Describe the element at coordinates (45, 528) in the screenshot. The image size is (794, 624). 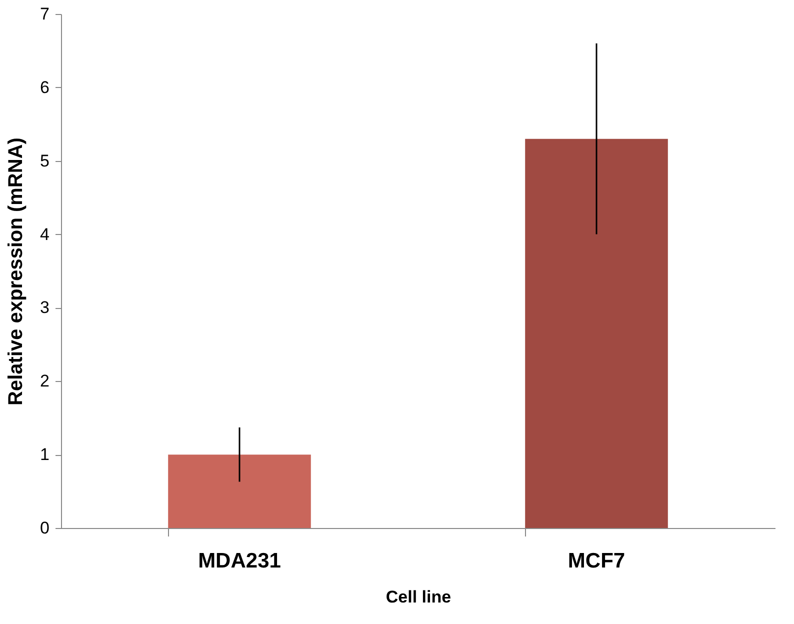
I see `y-tick-label: 0` at that location.